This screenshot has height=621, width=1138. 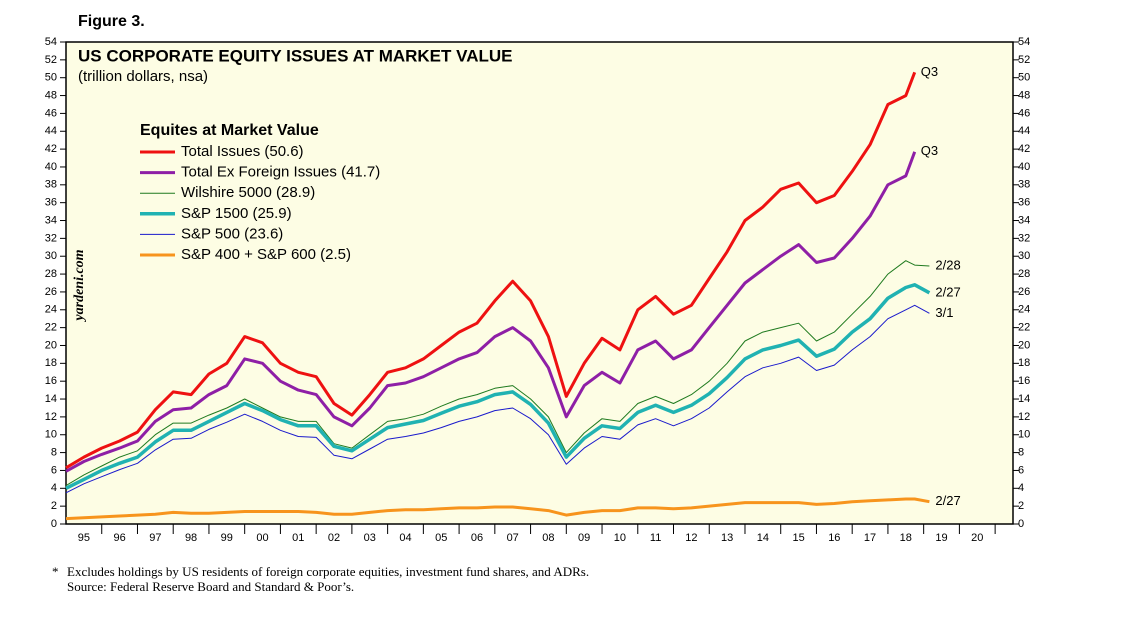 I want to click on y-tick-label: 4, so click(x=54, y=488).